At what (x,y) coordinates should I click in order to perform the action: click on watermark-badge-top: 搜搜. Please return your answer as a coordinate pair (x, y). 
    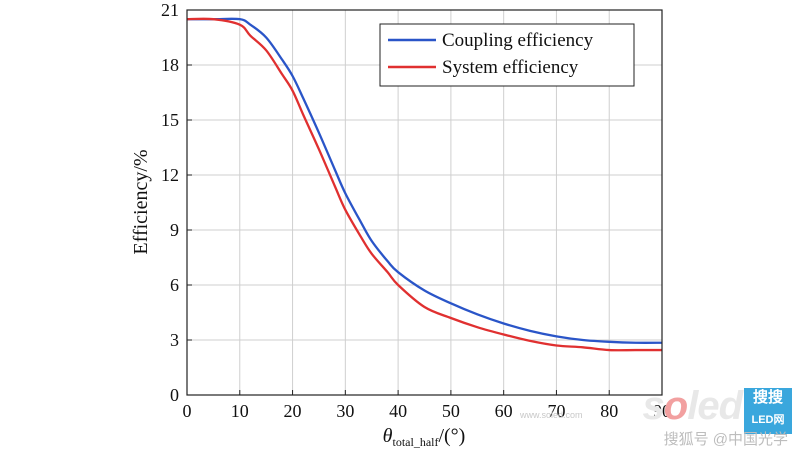
    Looking at the image, I should click on (767, 397).